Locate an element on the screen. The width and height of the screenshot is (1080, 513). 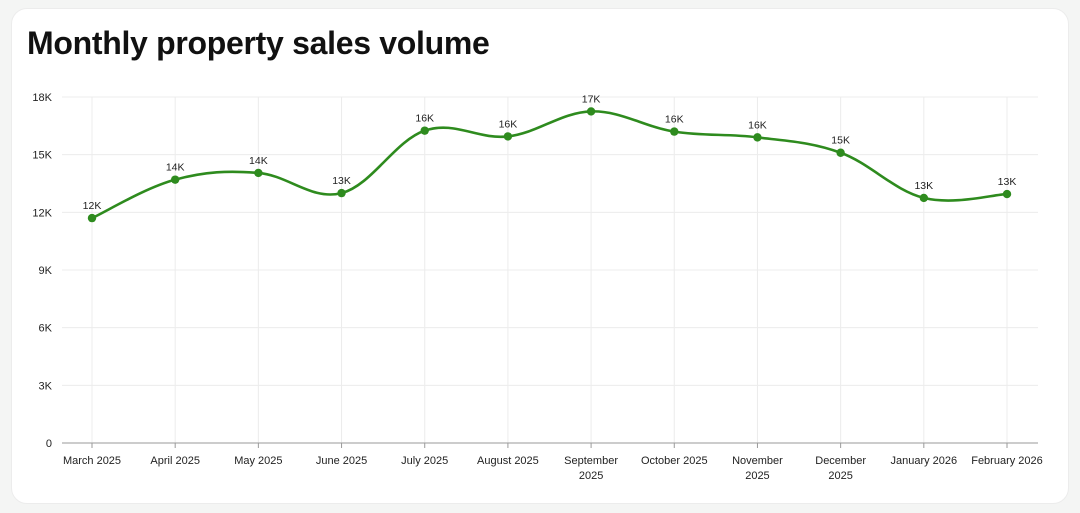
x-tick-label: May 2025 is located at coordinates (258, 461).